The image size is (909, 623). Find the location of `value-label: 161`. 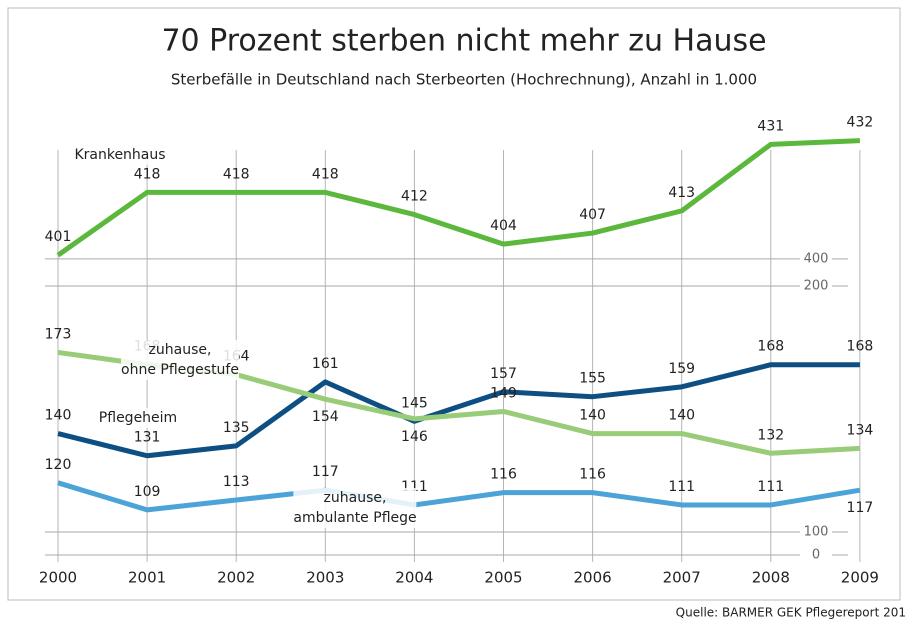

value-label: 161 is located at coordinates (325, 364).